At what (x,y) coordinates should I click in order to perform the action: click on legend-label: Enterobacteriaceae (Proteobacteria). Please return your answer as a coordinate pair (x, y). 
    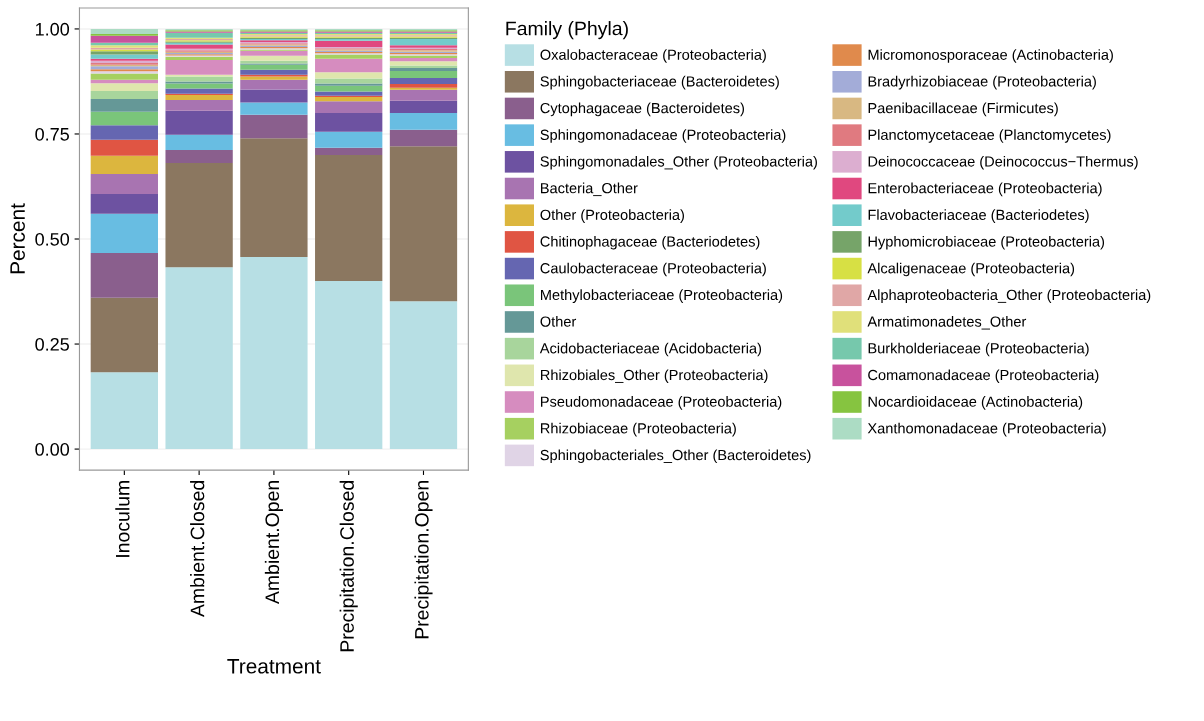
    Looking at the image, I should click on (985, 189).